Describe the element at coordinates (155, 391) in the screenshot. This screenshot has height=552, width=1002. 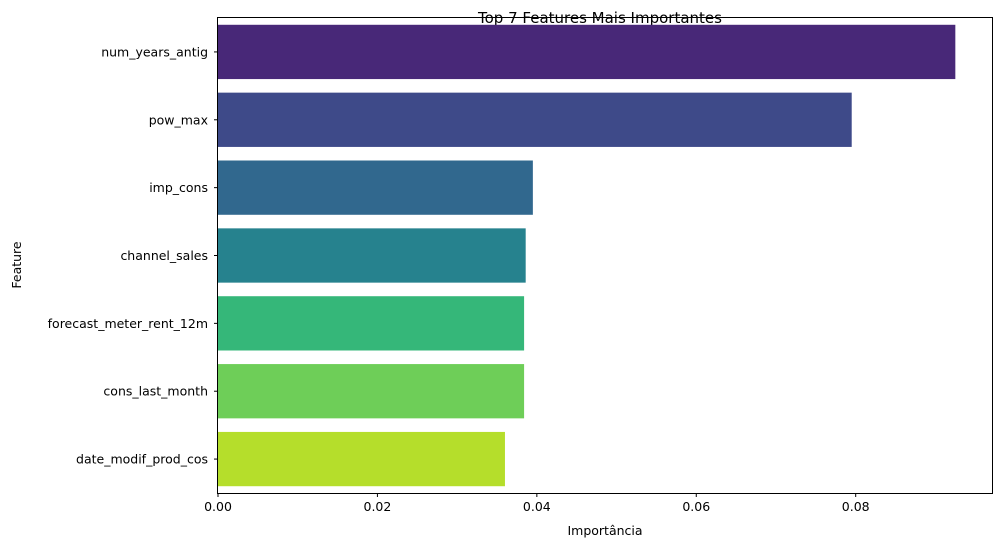
I see `y-tick-label: cons_last_month` at that location.